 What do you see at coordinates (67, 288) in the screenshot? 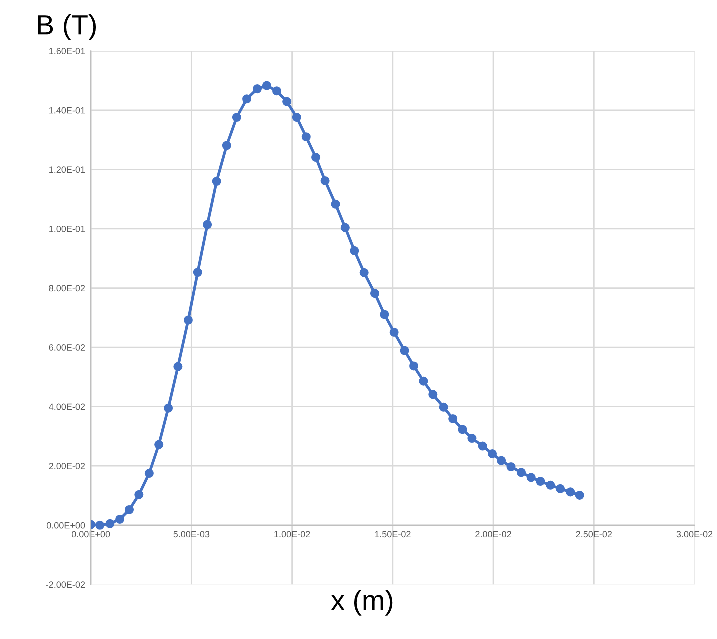
I see `y-tick-label: 8.00E-02` at bounding box center [67, 288].